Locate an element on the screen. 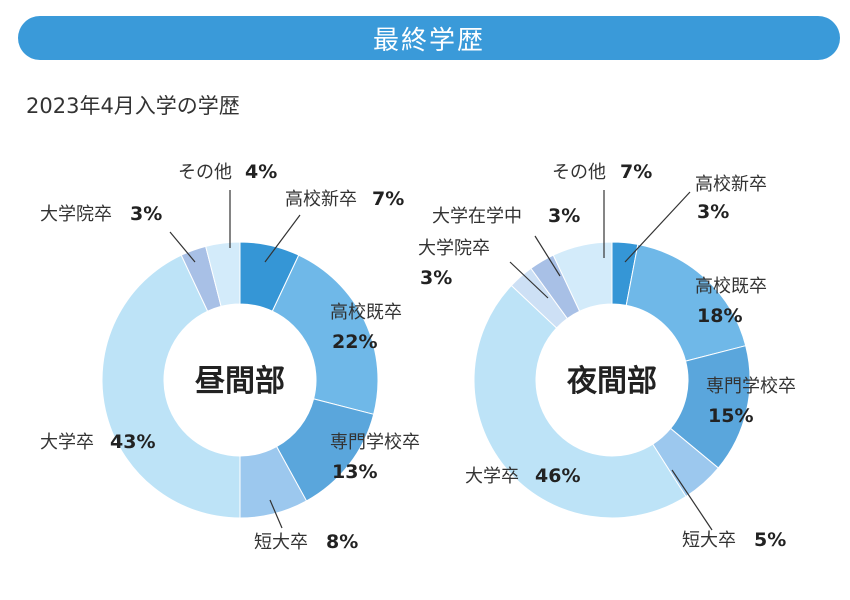 This screenshot has width=850, height=600. slice-label-value: 22% is located at coordinates (354, 342).